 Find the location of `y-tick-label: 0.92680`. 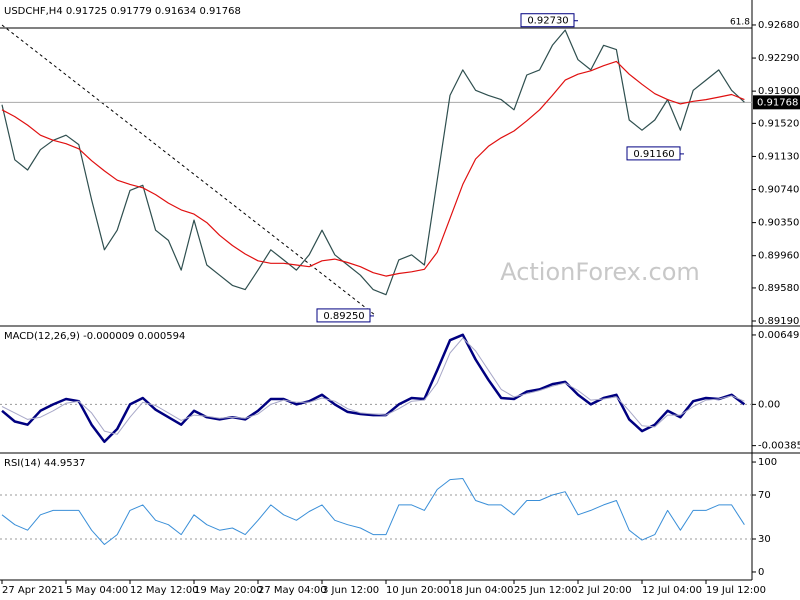

y-tick-label: 0.92680 is located at coordinates (778, 25).